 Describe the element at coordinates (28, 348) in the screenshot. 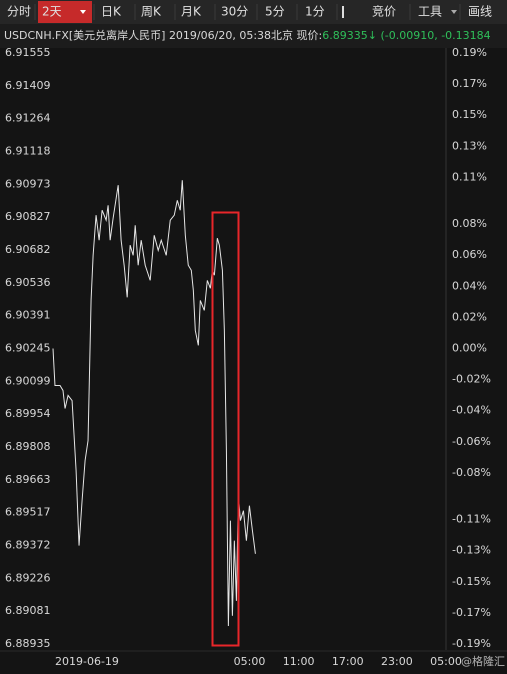

I see `y-tick-label: 6.90245` at that location.